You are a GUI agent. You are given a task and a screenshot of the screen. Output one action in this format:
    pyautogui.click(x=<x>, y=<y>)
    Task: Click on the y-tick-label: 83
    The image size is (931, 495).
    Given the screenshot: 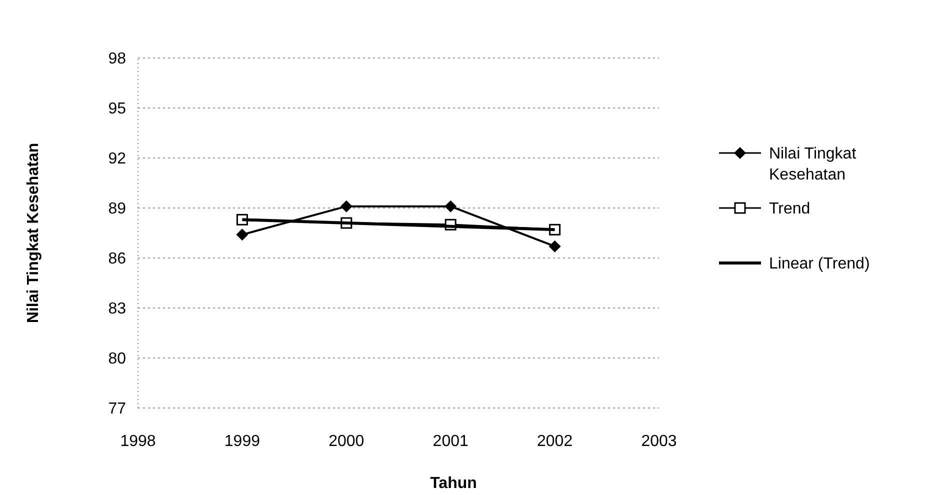 What is the action you would take?
    pyautogui.click(x=117, y=309)
    